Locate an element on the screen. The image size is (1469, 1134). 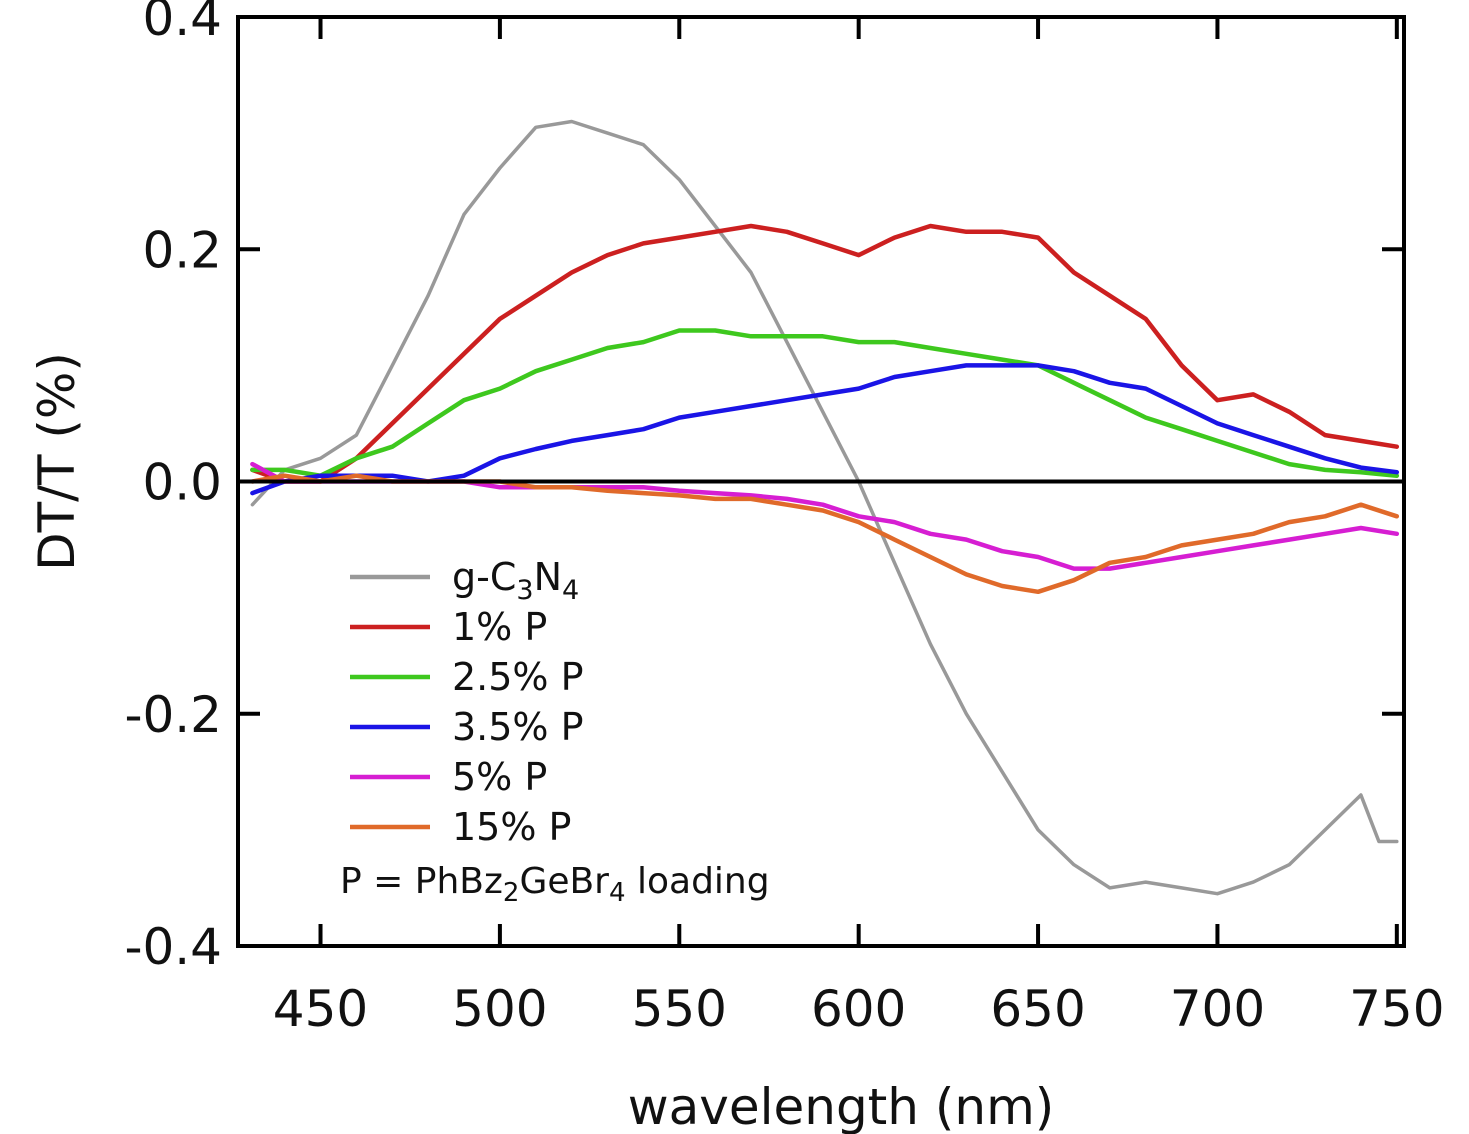
x-tick-label: 550 is located at coordinates (679, 1009).